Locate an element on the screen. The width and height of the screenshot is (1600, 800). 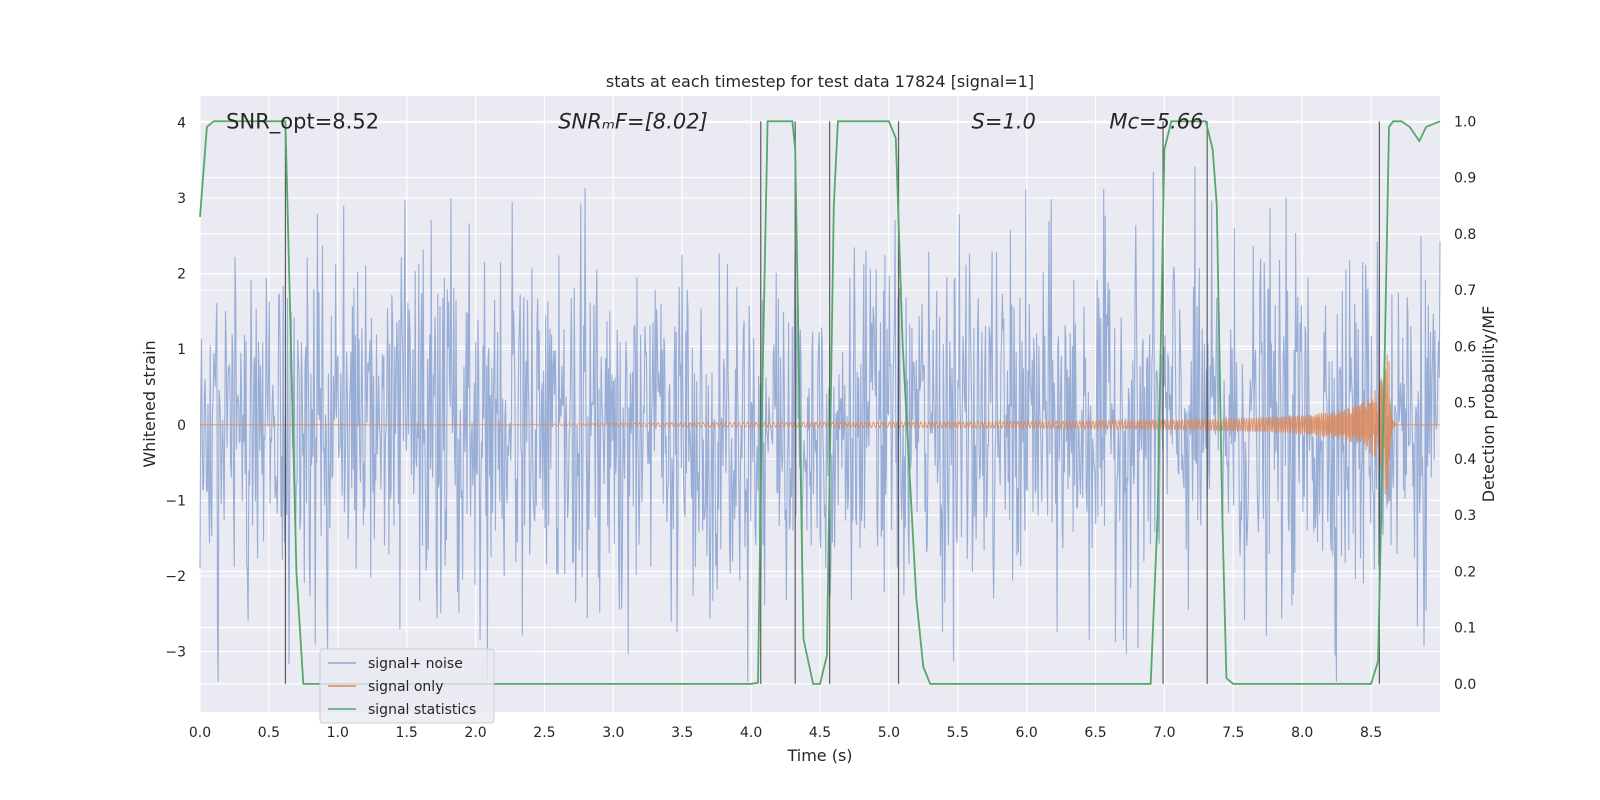
y-tick-label: 1 is located at coordinates (181, 350).